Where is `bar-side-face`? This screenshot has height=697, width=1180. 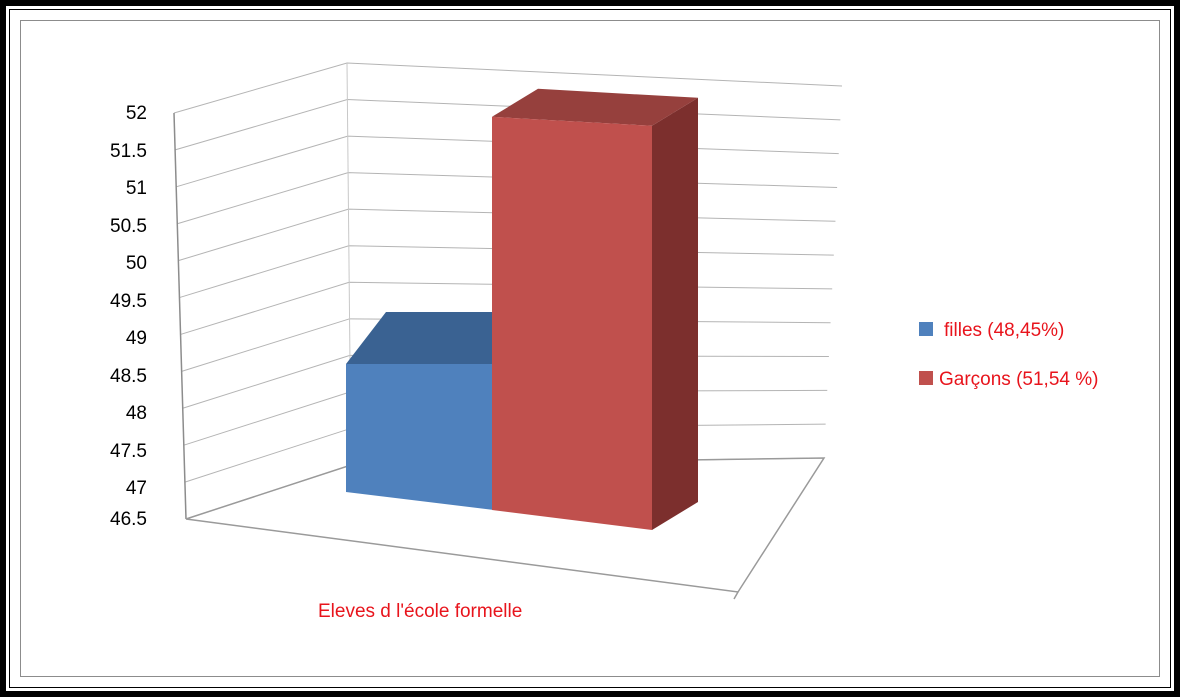 bar-side-face is located at coordinates (675, 314).